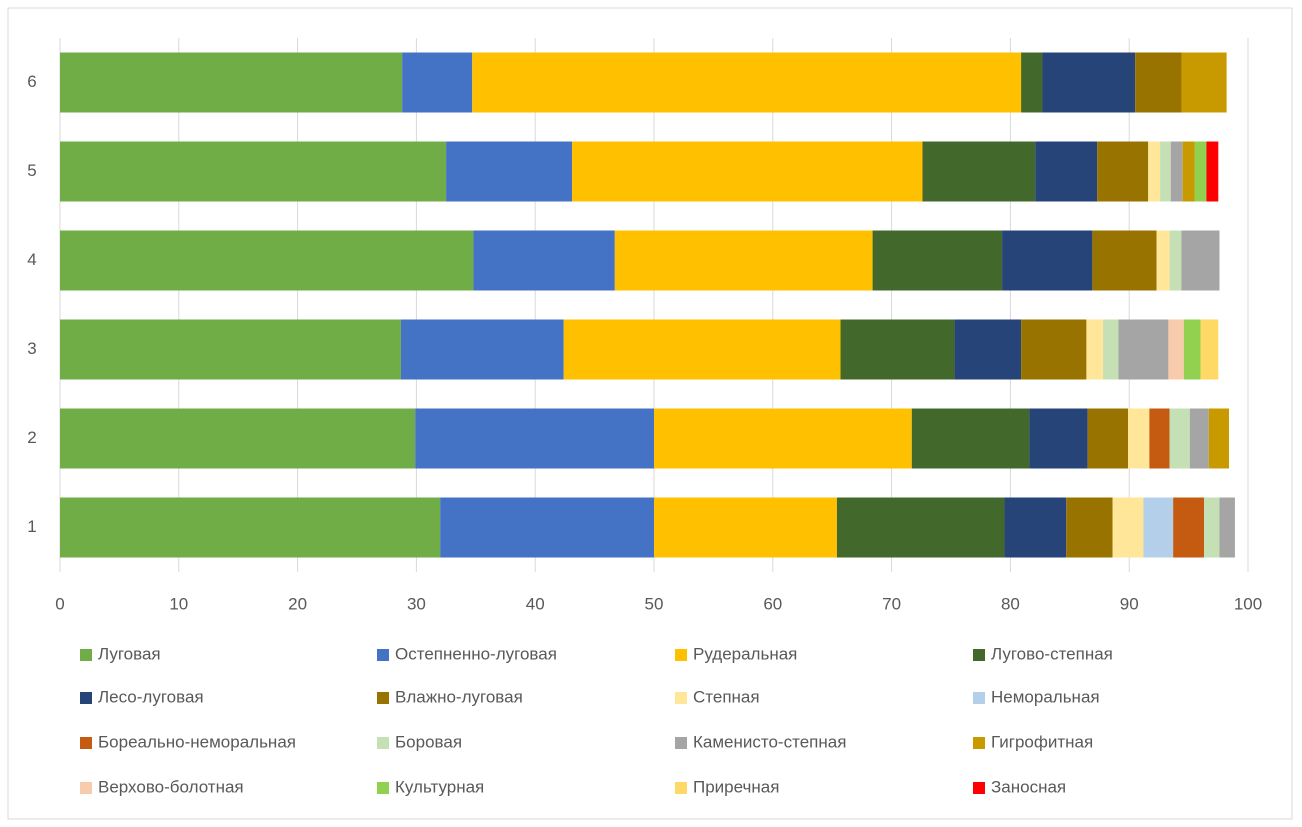 This screenshot has height=827, width=1302. Describe the element at coordinates (535, 603) in the screenshot. I see `x-tick-label: 40` at that location.